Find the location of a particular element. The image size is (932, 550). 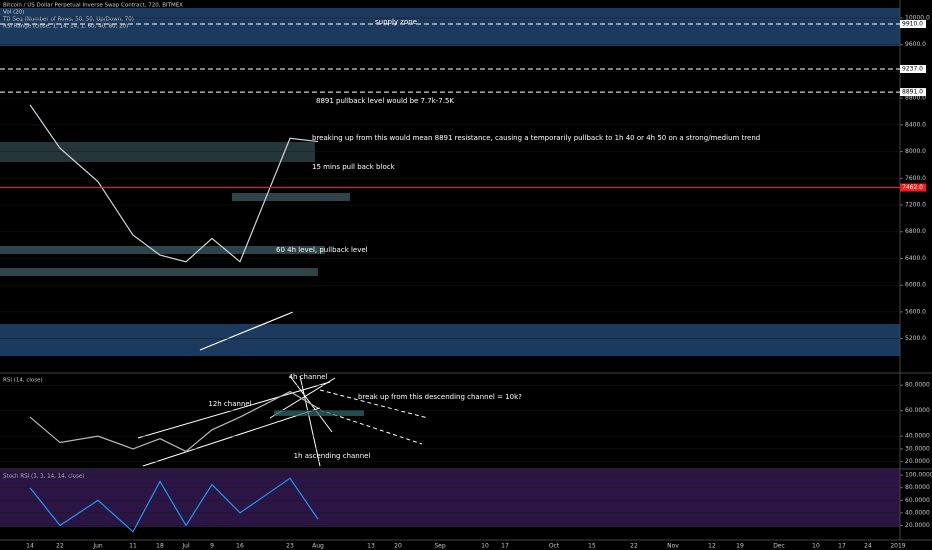

x-tick-label: 18 is located at coordinates (160, 546).